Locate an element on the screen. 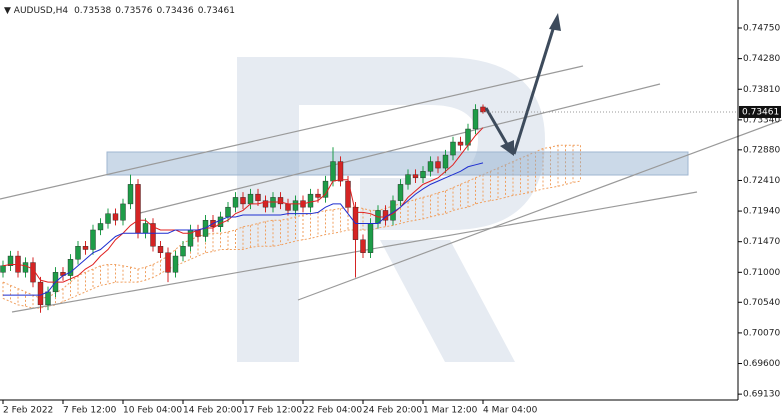 This screenshot has height=419, width=782. low-value: 0.73436 is located at coordinates (175, 11).